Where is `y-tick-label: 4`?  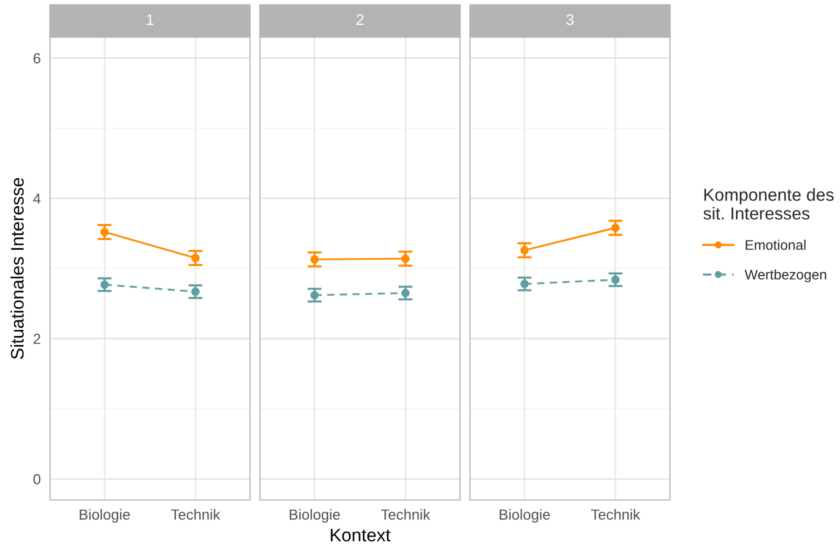
y-tick-label: 4 is located at coordinates (37, 199).